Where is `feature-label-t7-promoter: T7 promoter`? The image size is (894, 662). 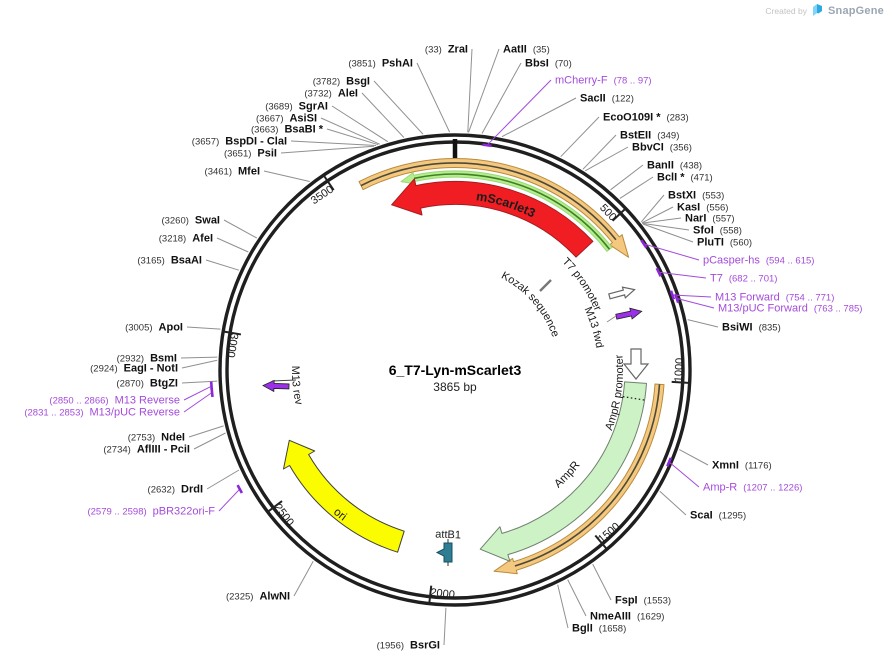 feature-label-t7-promoter: T7 promoter is located at coordinates (582, 284).